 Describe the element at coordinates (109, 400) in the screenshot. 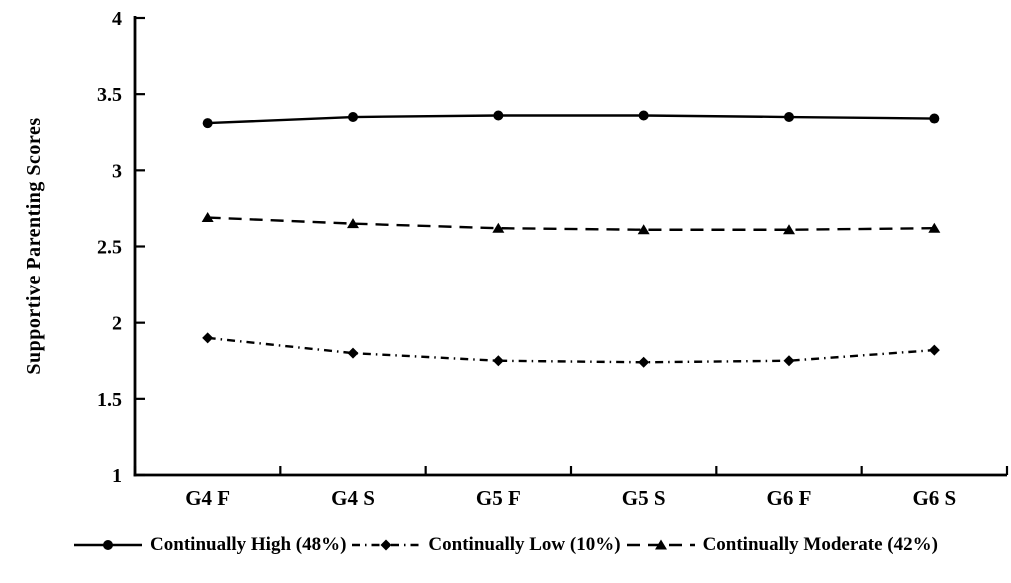

I see `y-tick-label: 1.5` at that location.